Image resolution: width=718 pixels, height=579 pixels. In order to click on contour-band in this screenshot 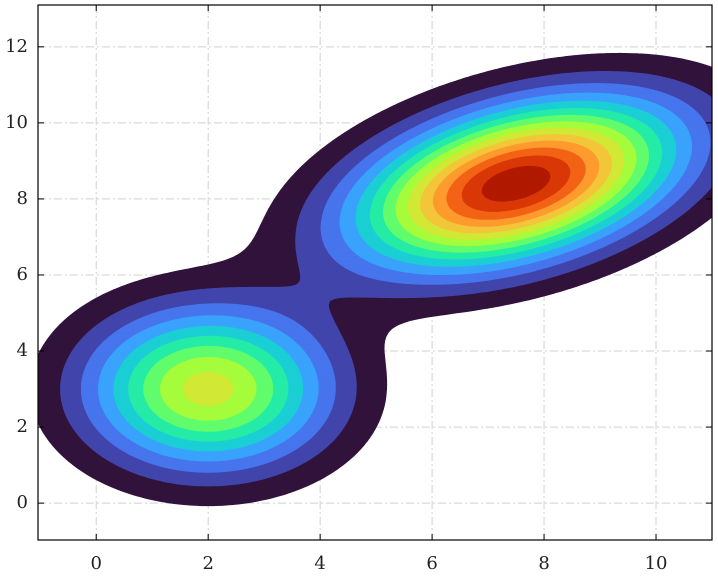, I will do `click(516, 183)`.